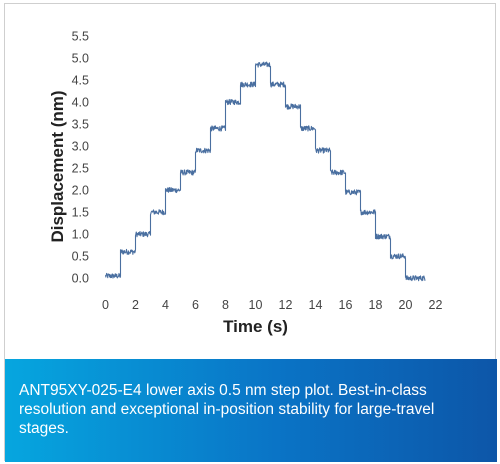 This screenshot has height=464, width=500. What do you see at coordinates (225, 305) in the screenshot?
I see `x-tick-label: 8` at bounding box center [225, 305].